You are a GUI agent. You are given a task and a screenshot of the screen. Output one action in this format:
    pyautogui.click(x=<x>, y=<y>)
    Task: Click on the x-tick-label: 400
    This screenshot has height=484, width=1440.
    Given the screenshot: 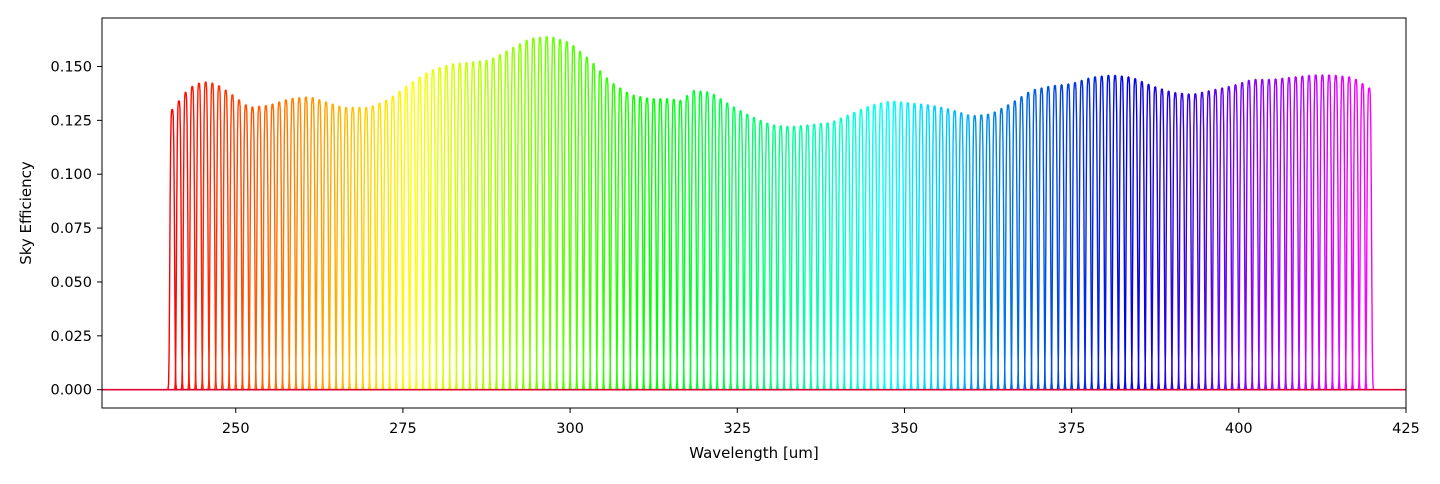 What is the action you would take?
    pyautogui.click(x=1239, y=429)
    